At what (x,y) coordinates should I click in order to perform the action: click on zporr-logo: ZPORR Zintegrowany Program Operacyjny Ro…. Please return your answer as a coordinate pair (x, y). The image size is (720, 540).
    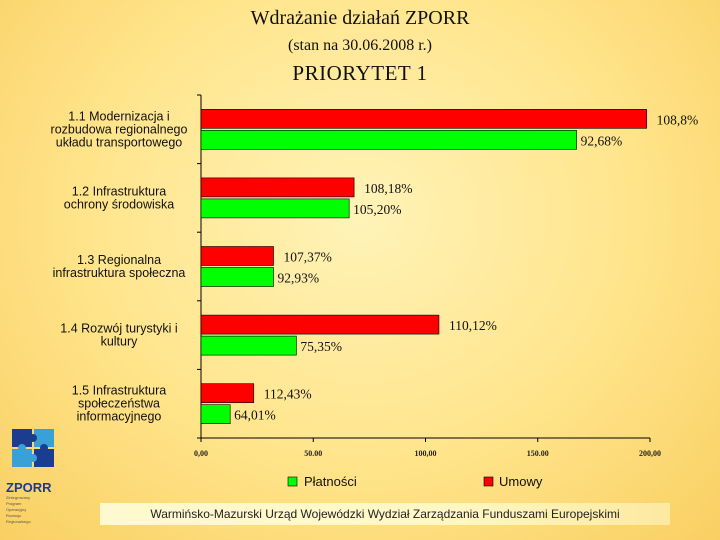
    Looking at the image, I should click on (36, 475).